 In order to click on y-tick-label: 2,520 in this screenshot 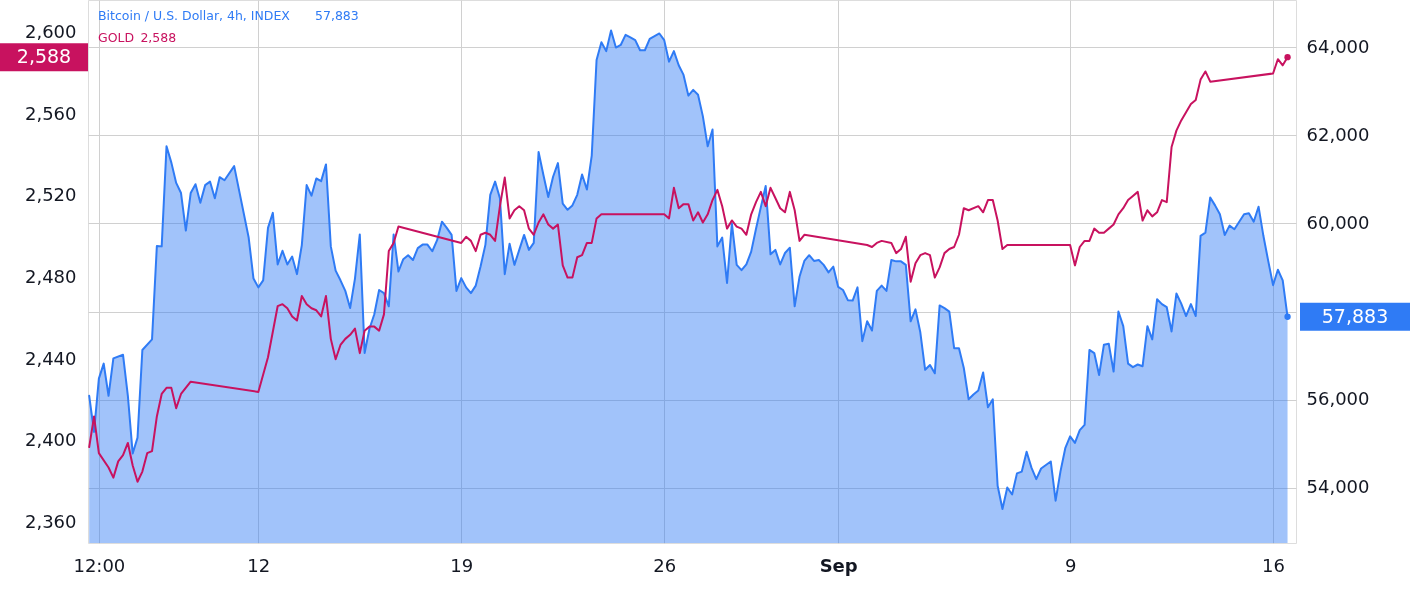, I will do `click(50, 195)`.